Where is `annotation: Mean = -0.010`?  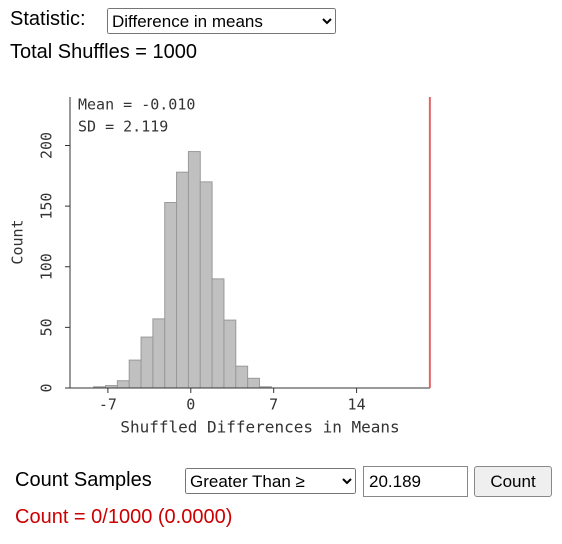 annotation: Mean = -0.010 is located at coordinates (136, 105).